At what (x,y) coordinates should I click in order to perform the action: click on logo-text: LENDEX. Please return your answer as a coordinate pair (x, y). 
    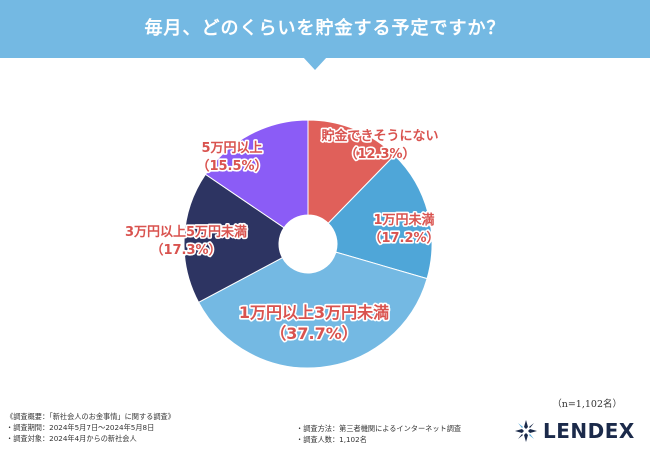
    Looking at the image, I should click on (589, 431).